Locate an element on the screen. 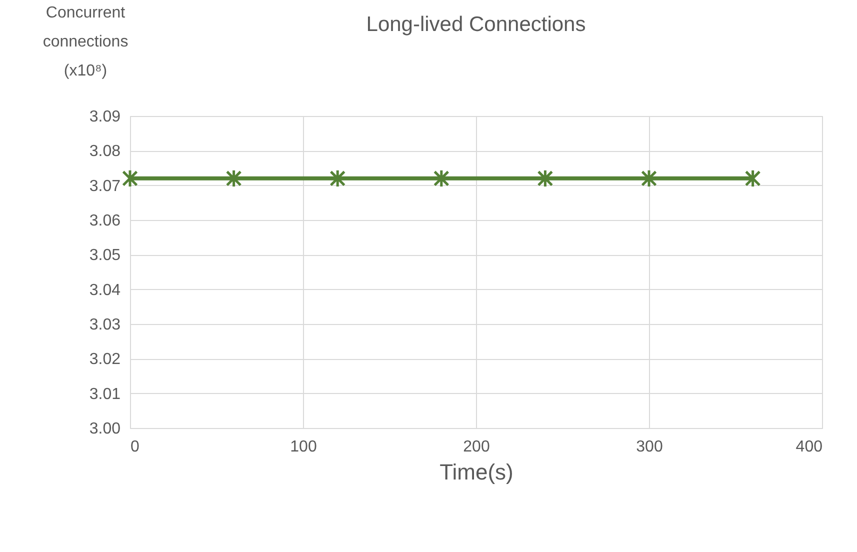 This screenshot has height=552, width=857. y-tick-label: 3.03 is located at coordinates (105, 325).